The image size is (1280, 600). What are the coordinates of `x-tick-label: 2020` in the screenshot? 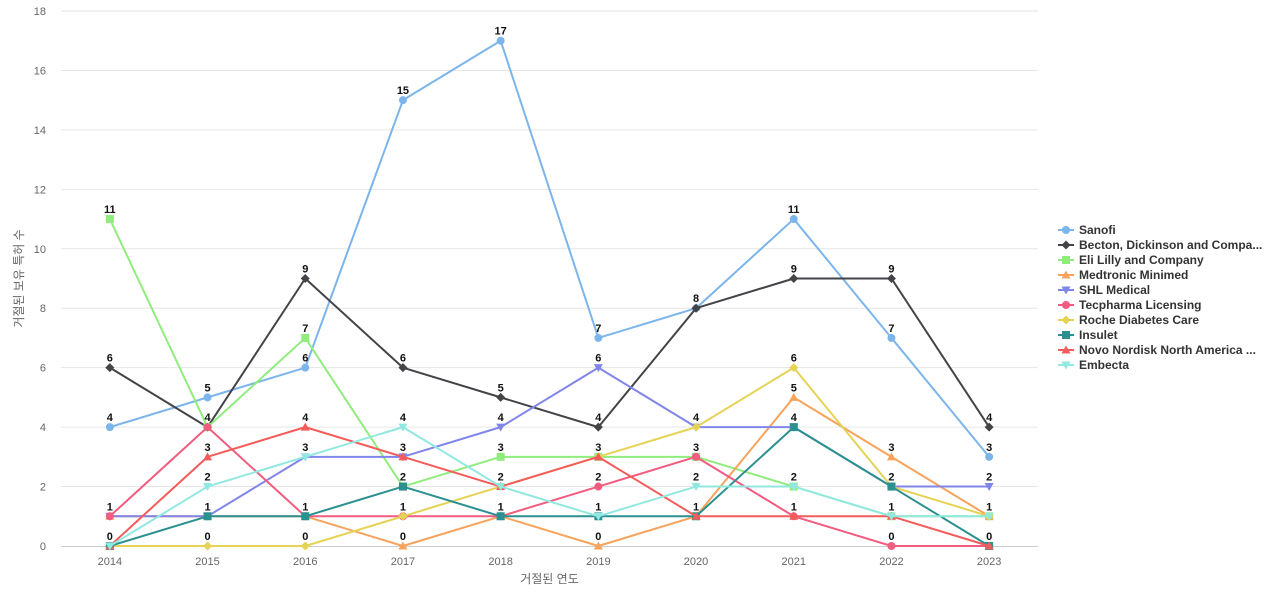 It's located at (696, 562).